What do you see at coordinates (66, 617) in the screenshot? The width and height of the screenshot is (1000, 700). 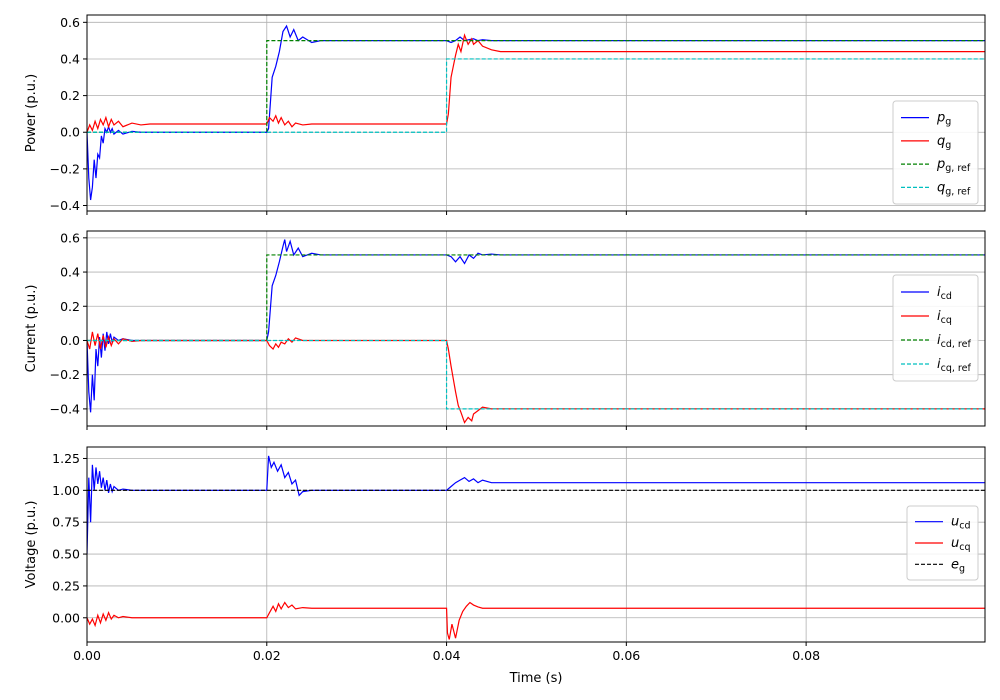 I see `y-tick-label: 0.00` at bounding box center [66, 617].